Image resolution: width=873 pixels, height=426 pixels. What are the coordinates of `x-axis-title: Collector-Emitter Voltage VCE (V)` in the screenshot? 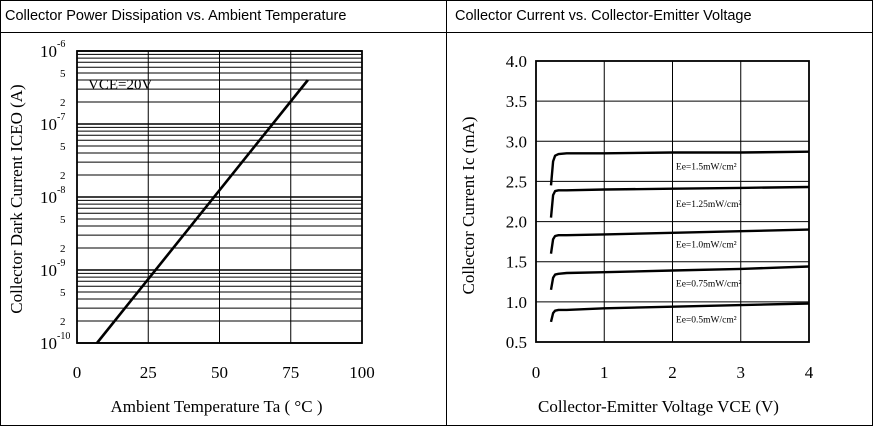 It's located at (658, 406).